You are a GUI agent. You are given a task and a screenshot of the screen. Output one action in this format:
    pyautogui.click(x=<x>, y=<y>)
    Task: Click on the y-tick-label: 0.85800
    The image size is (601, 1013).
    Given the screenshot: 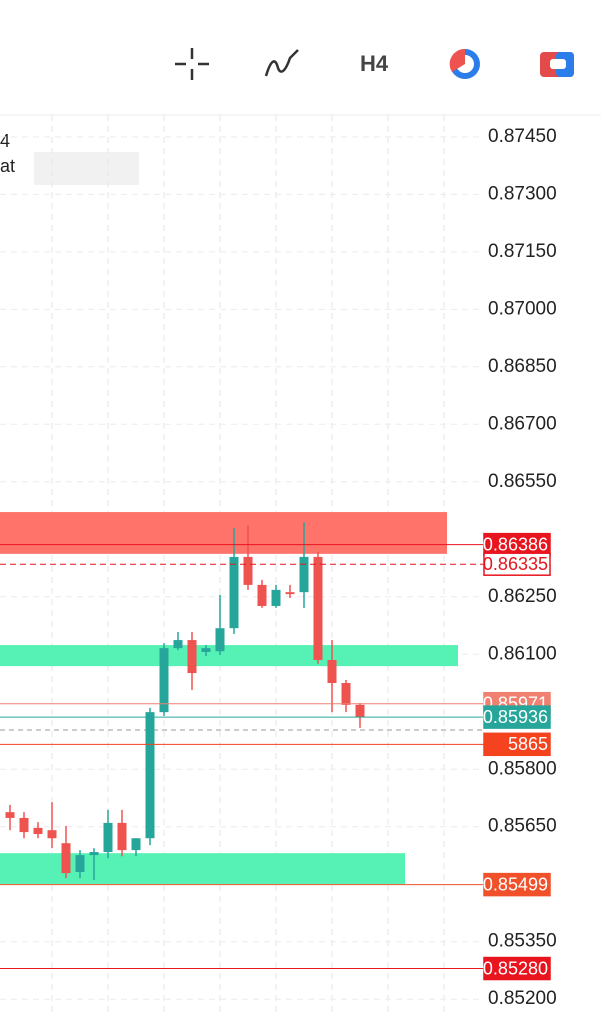 What is the action you would take?
    pyautogui.click(x=522, y=768)
    